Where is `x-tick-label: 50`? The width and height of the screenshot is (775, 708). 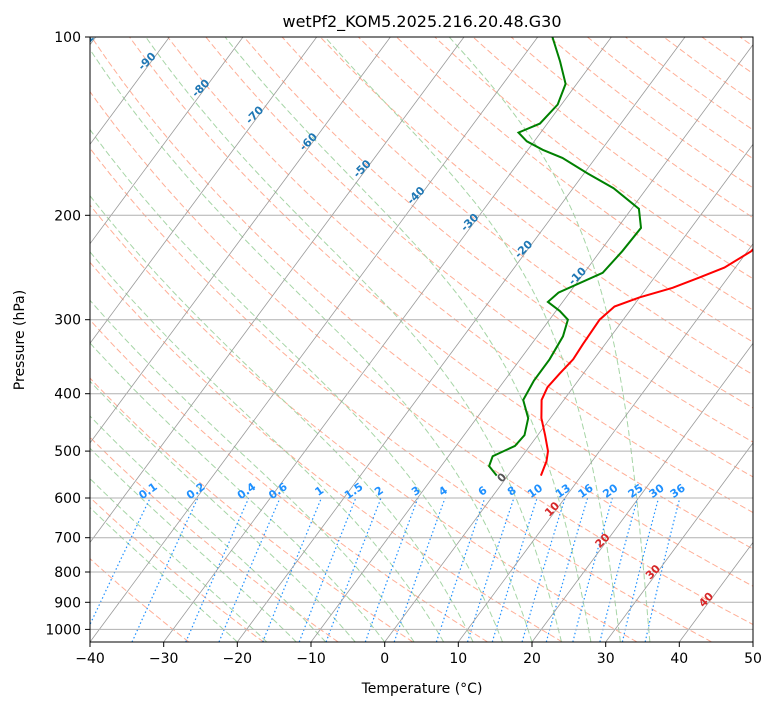
x-tick-label: 50 is located at coordinates (753, 659).